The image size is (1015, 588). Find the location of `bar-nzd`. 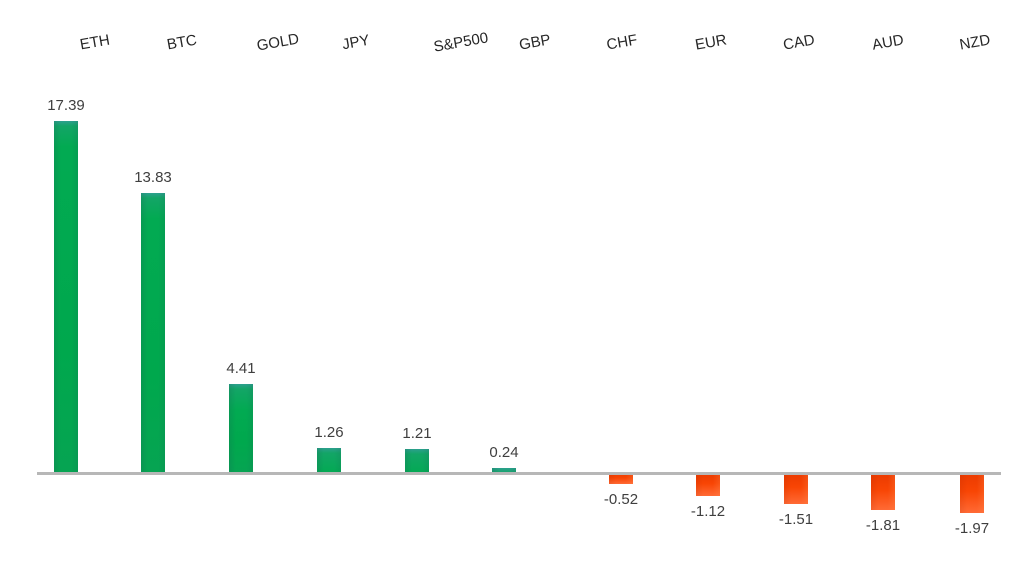

bar-nzd is located at coordinates (972, 493).